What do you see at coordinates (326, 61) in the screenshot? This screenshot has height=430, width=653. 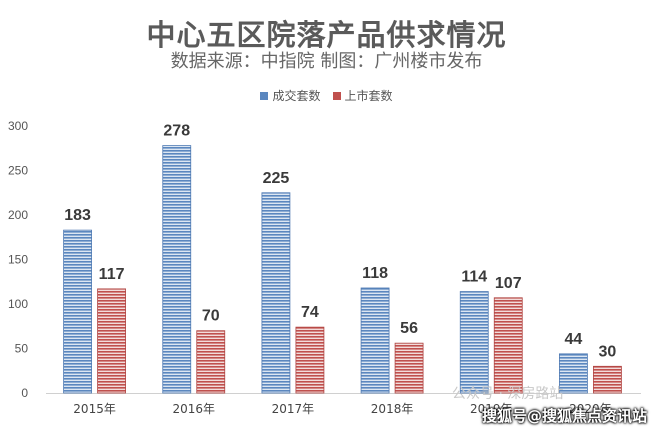 I see `chart-subtitle: 数据来源：中指院 制图：广州楼市发布` at bounding box center [326, 61].